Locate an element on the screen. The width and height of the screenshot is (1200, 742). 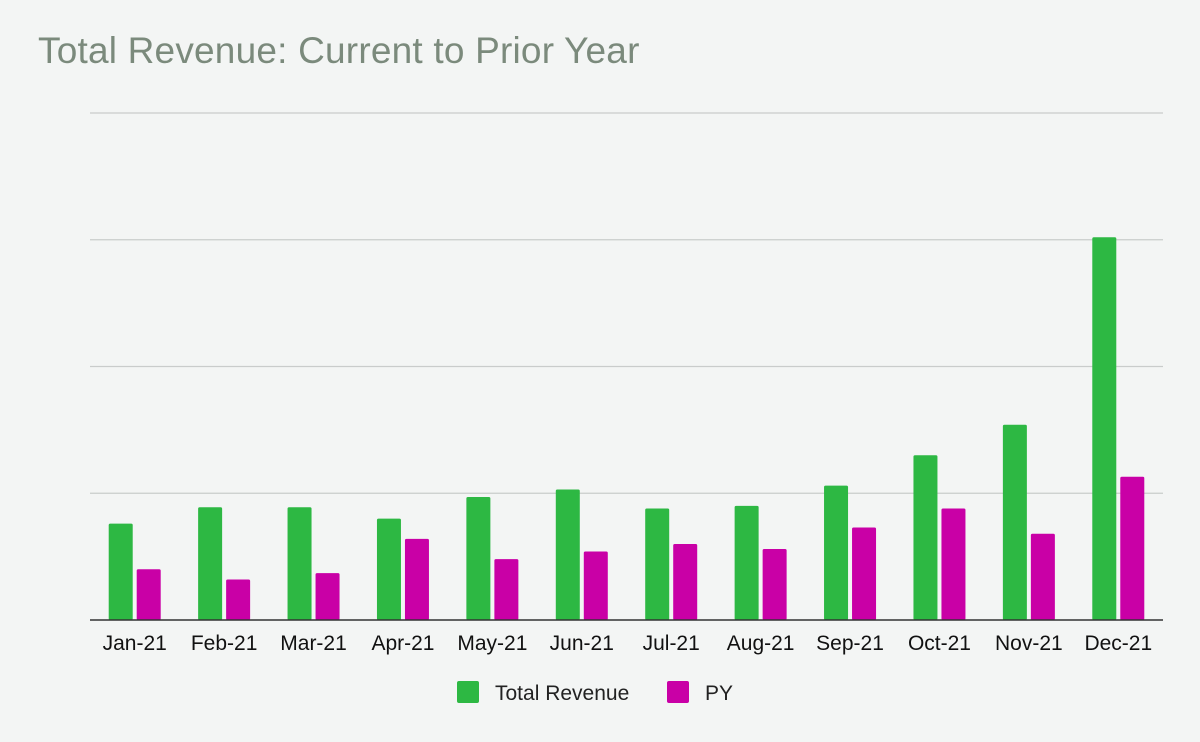
x-tick-label: May-21 is located at coordinates (492, 643).